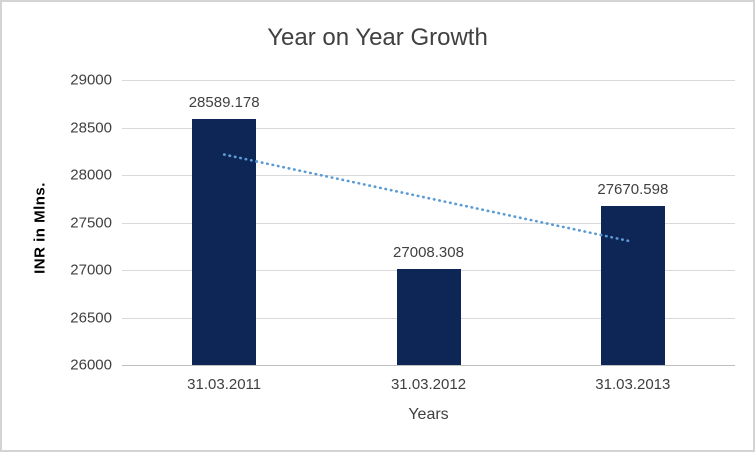  I want to click on y-tick-label: 26000, so click(91, 365).